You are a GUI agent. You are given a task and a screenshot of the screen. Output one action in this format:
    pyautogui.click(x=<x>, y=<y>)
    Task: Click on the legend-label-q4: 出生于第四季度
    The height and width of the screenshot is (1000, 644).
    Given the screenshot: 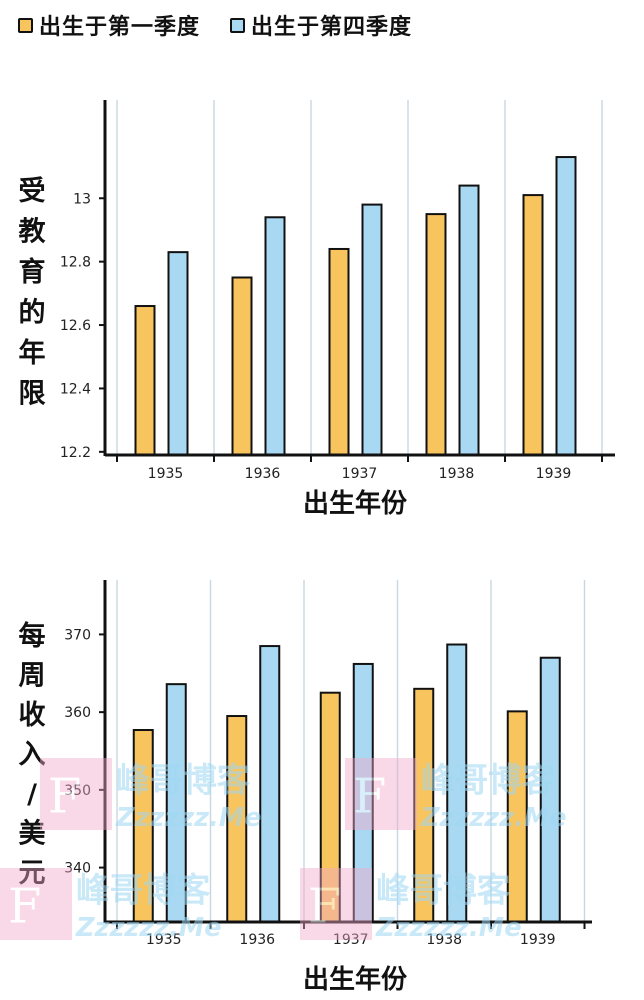 What is the action you would take?
    pyautogui.click(x=332, y=27)
    